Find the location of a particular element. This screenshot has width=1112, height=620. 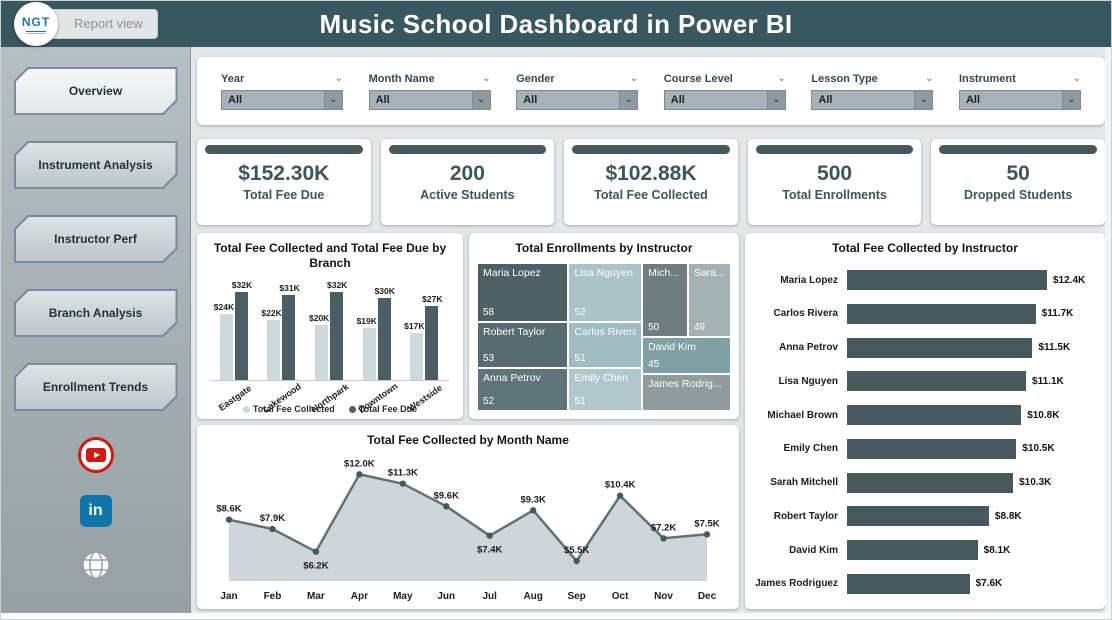

data-label: $5.5K is located at coordinates (576, 550).